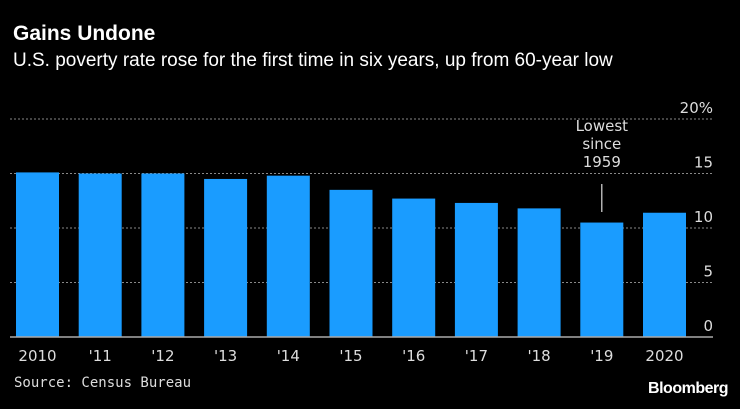 This screenshot has height=409, width=740. What do you see at coordinates (100, 356) in the screenshot?
I see `x-tick-label: '11` at bounding box center [100, 356].